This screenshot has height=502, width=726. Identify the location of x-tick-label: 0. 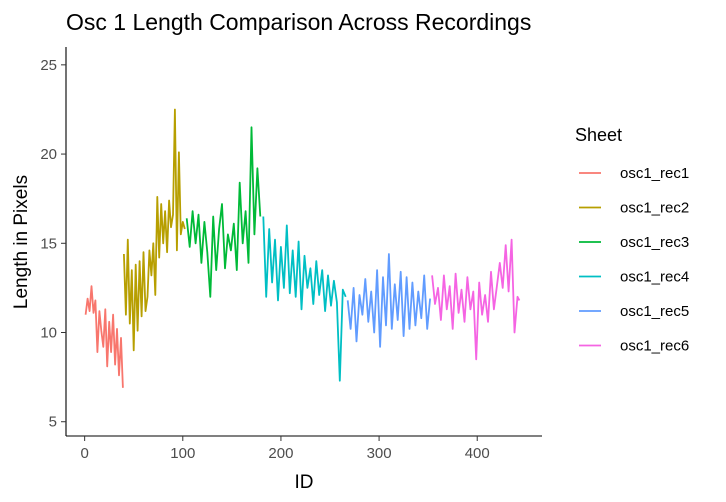
(84, 453).